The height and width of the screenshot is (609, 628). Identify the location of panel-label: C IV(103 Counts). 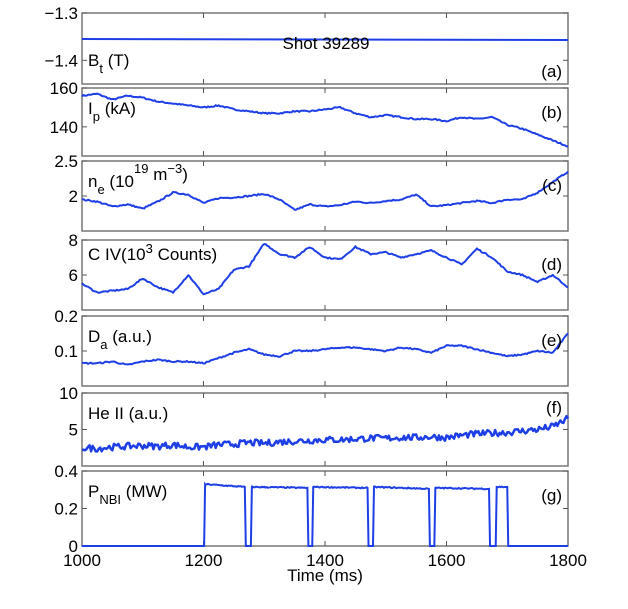
(152, 252).